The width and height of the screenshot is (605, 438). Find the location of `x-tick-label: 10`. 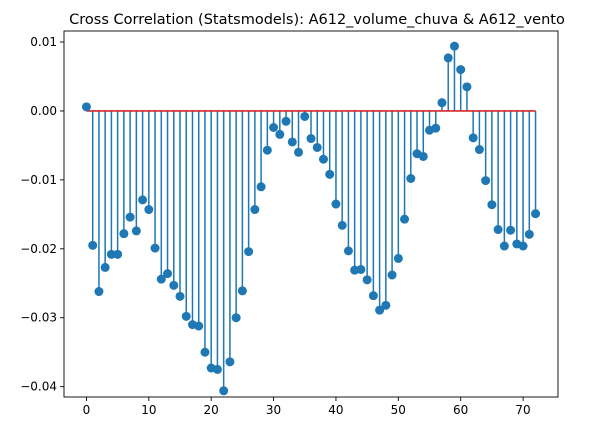

x-tick-label: 10 is located at coordinates (148, 410).